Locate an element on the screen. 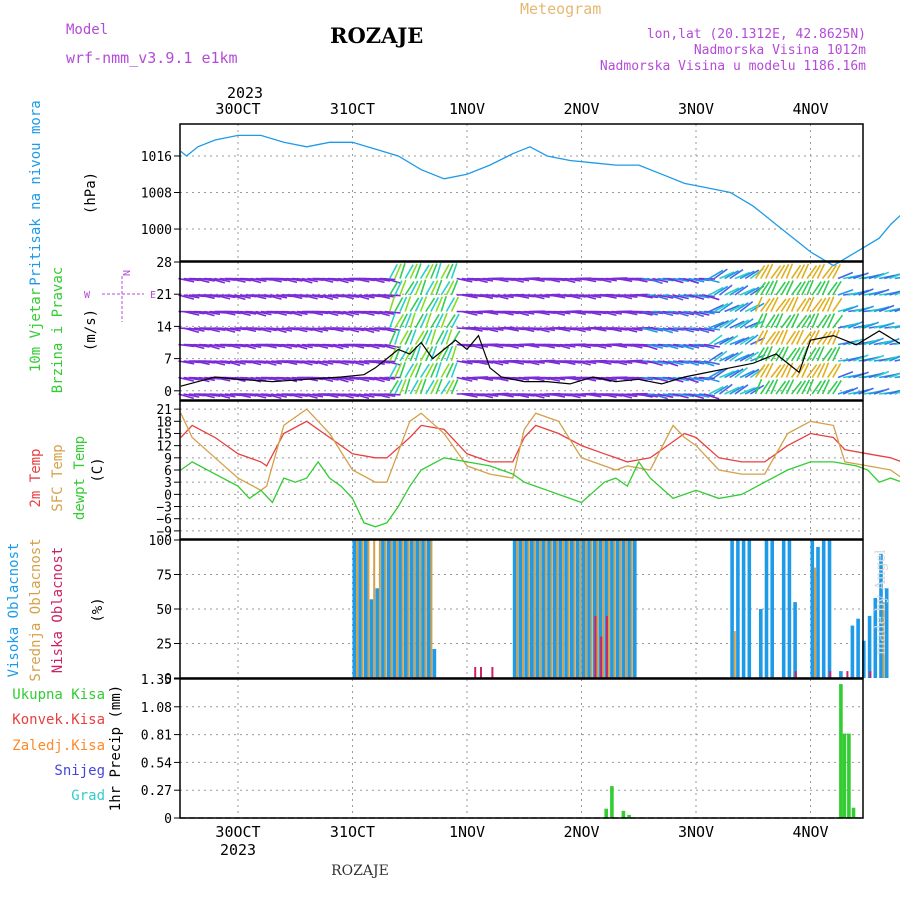 The width and height of the screenshot is (900, 900). panel-frame is located at coordinates (521, 470).